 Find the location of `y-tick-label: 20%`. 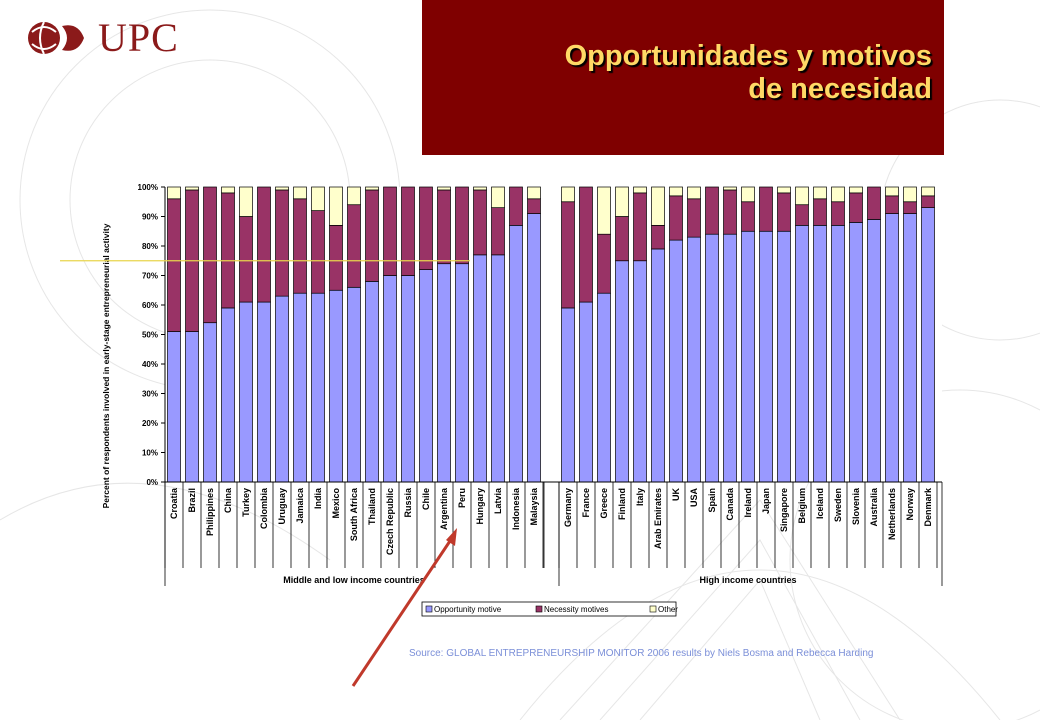

y-tick-label: 20% is located at coordinates (150, 423).